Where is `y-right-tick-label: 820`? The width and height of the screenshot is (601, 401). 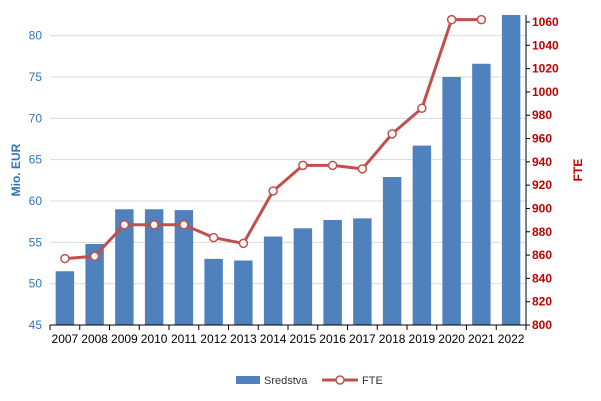
y-right-tick-label: 820 is located at coordinates (542, 302).